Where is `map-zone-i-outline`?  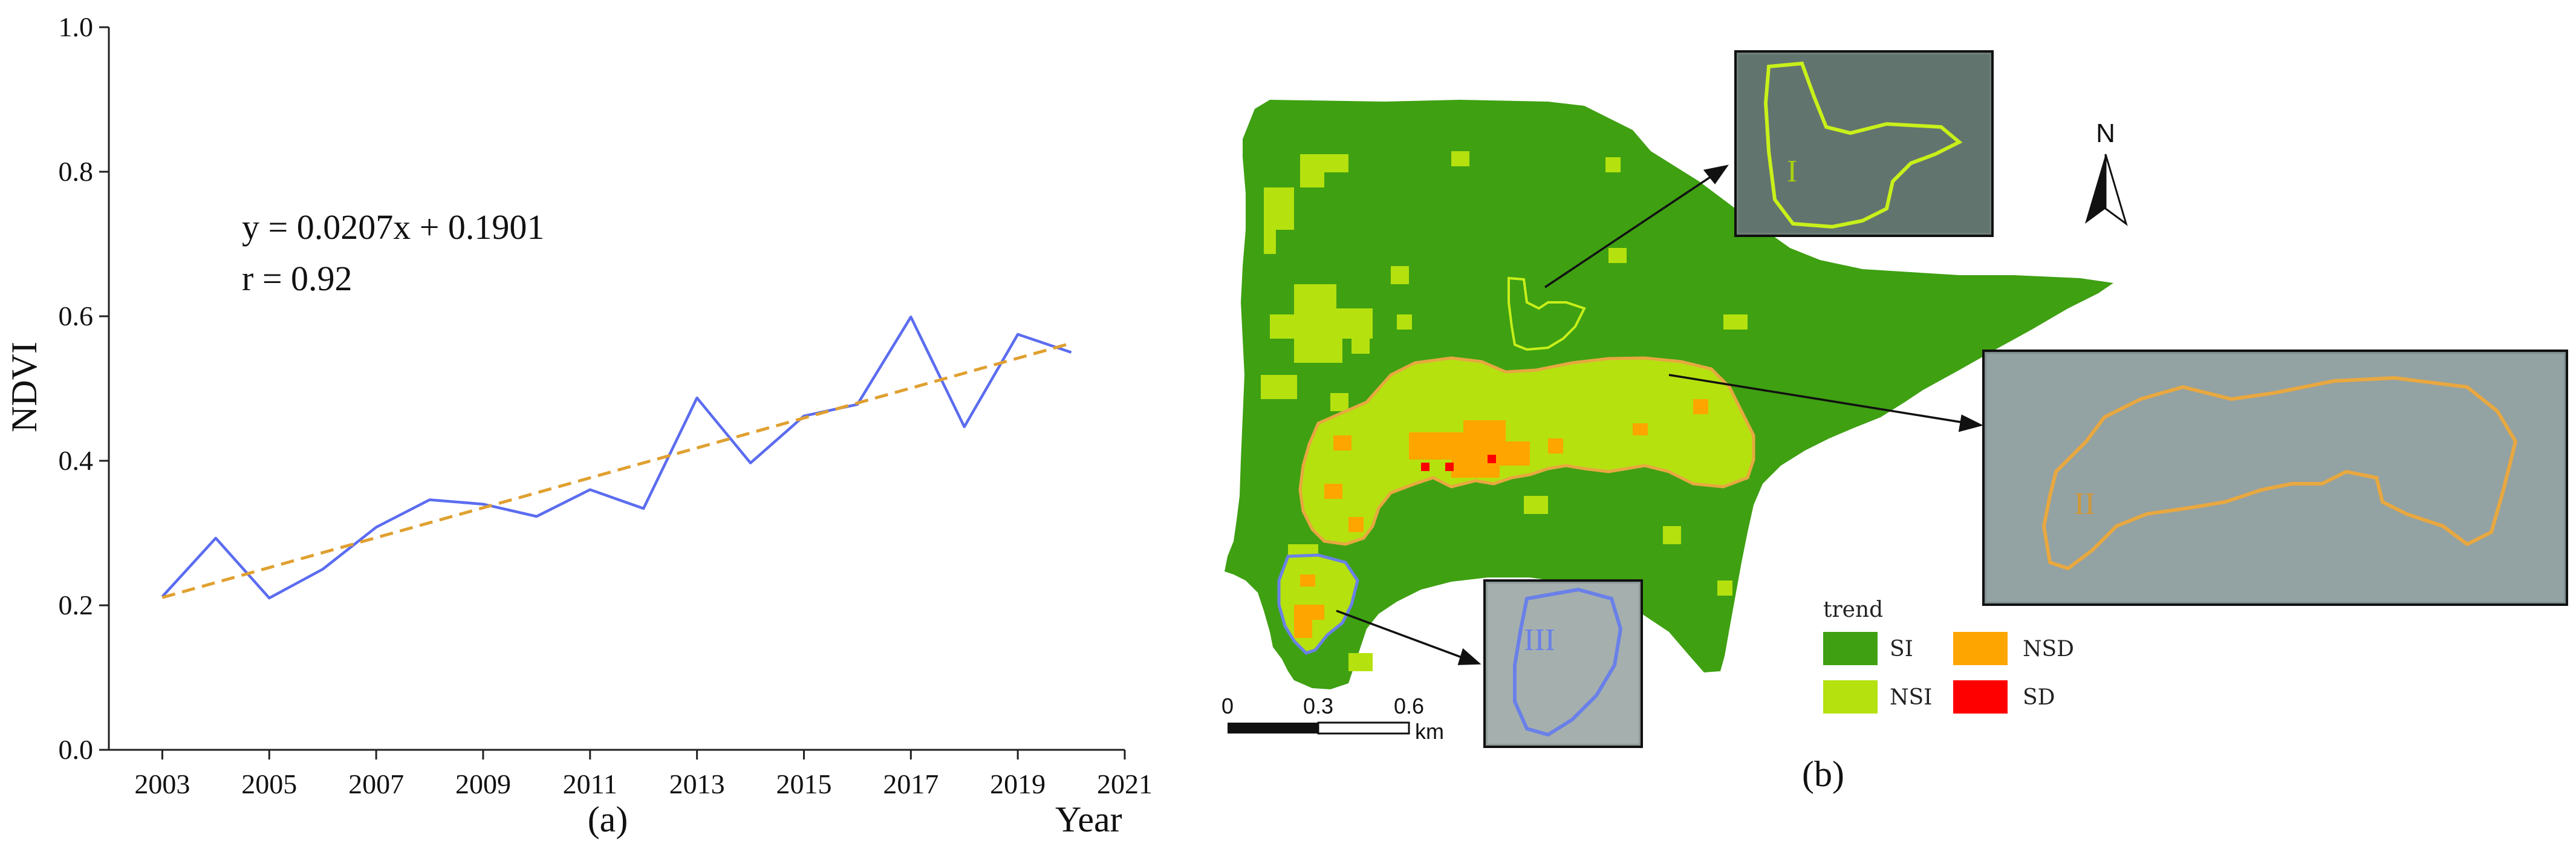 map-zone-i-outline is located at coordinates (1547, 313).